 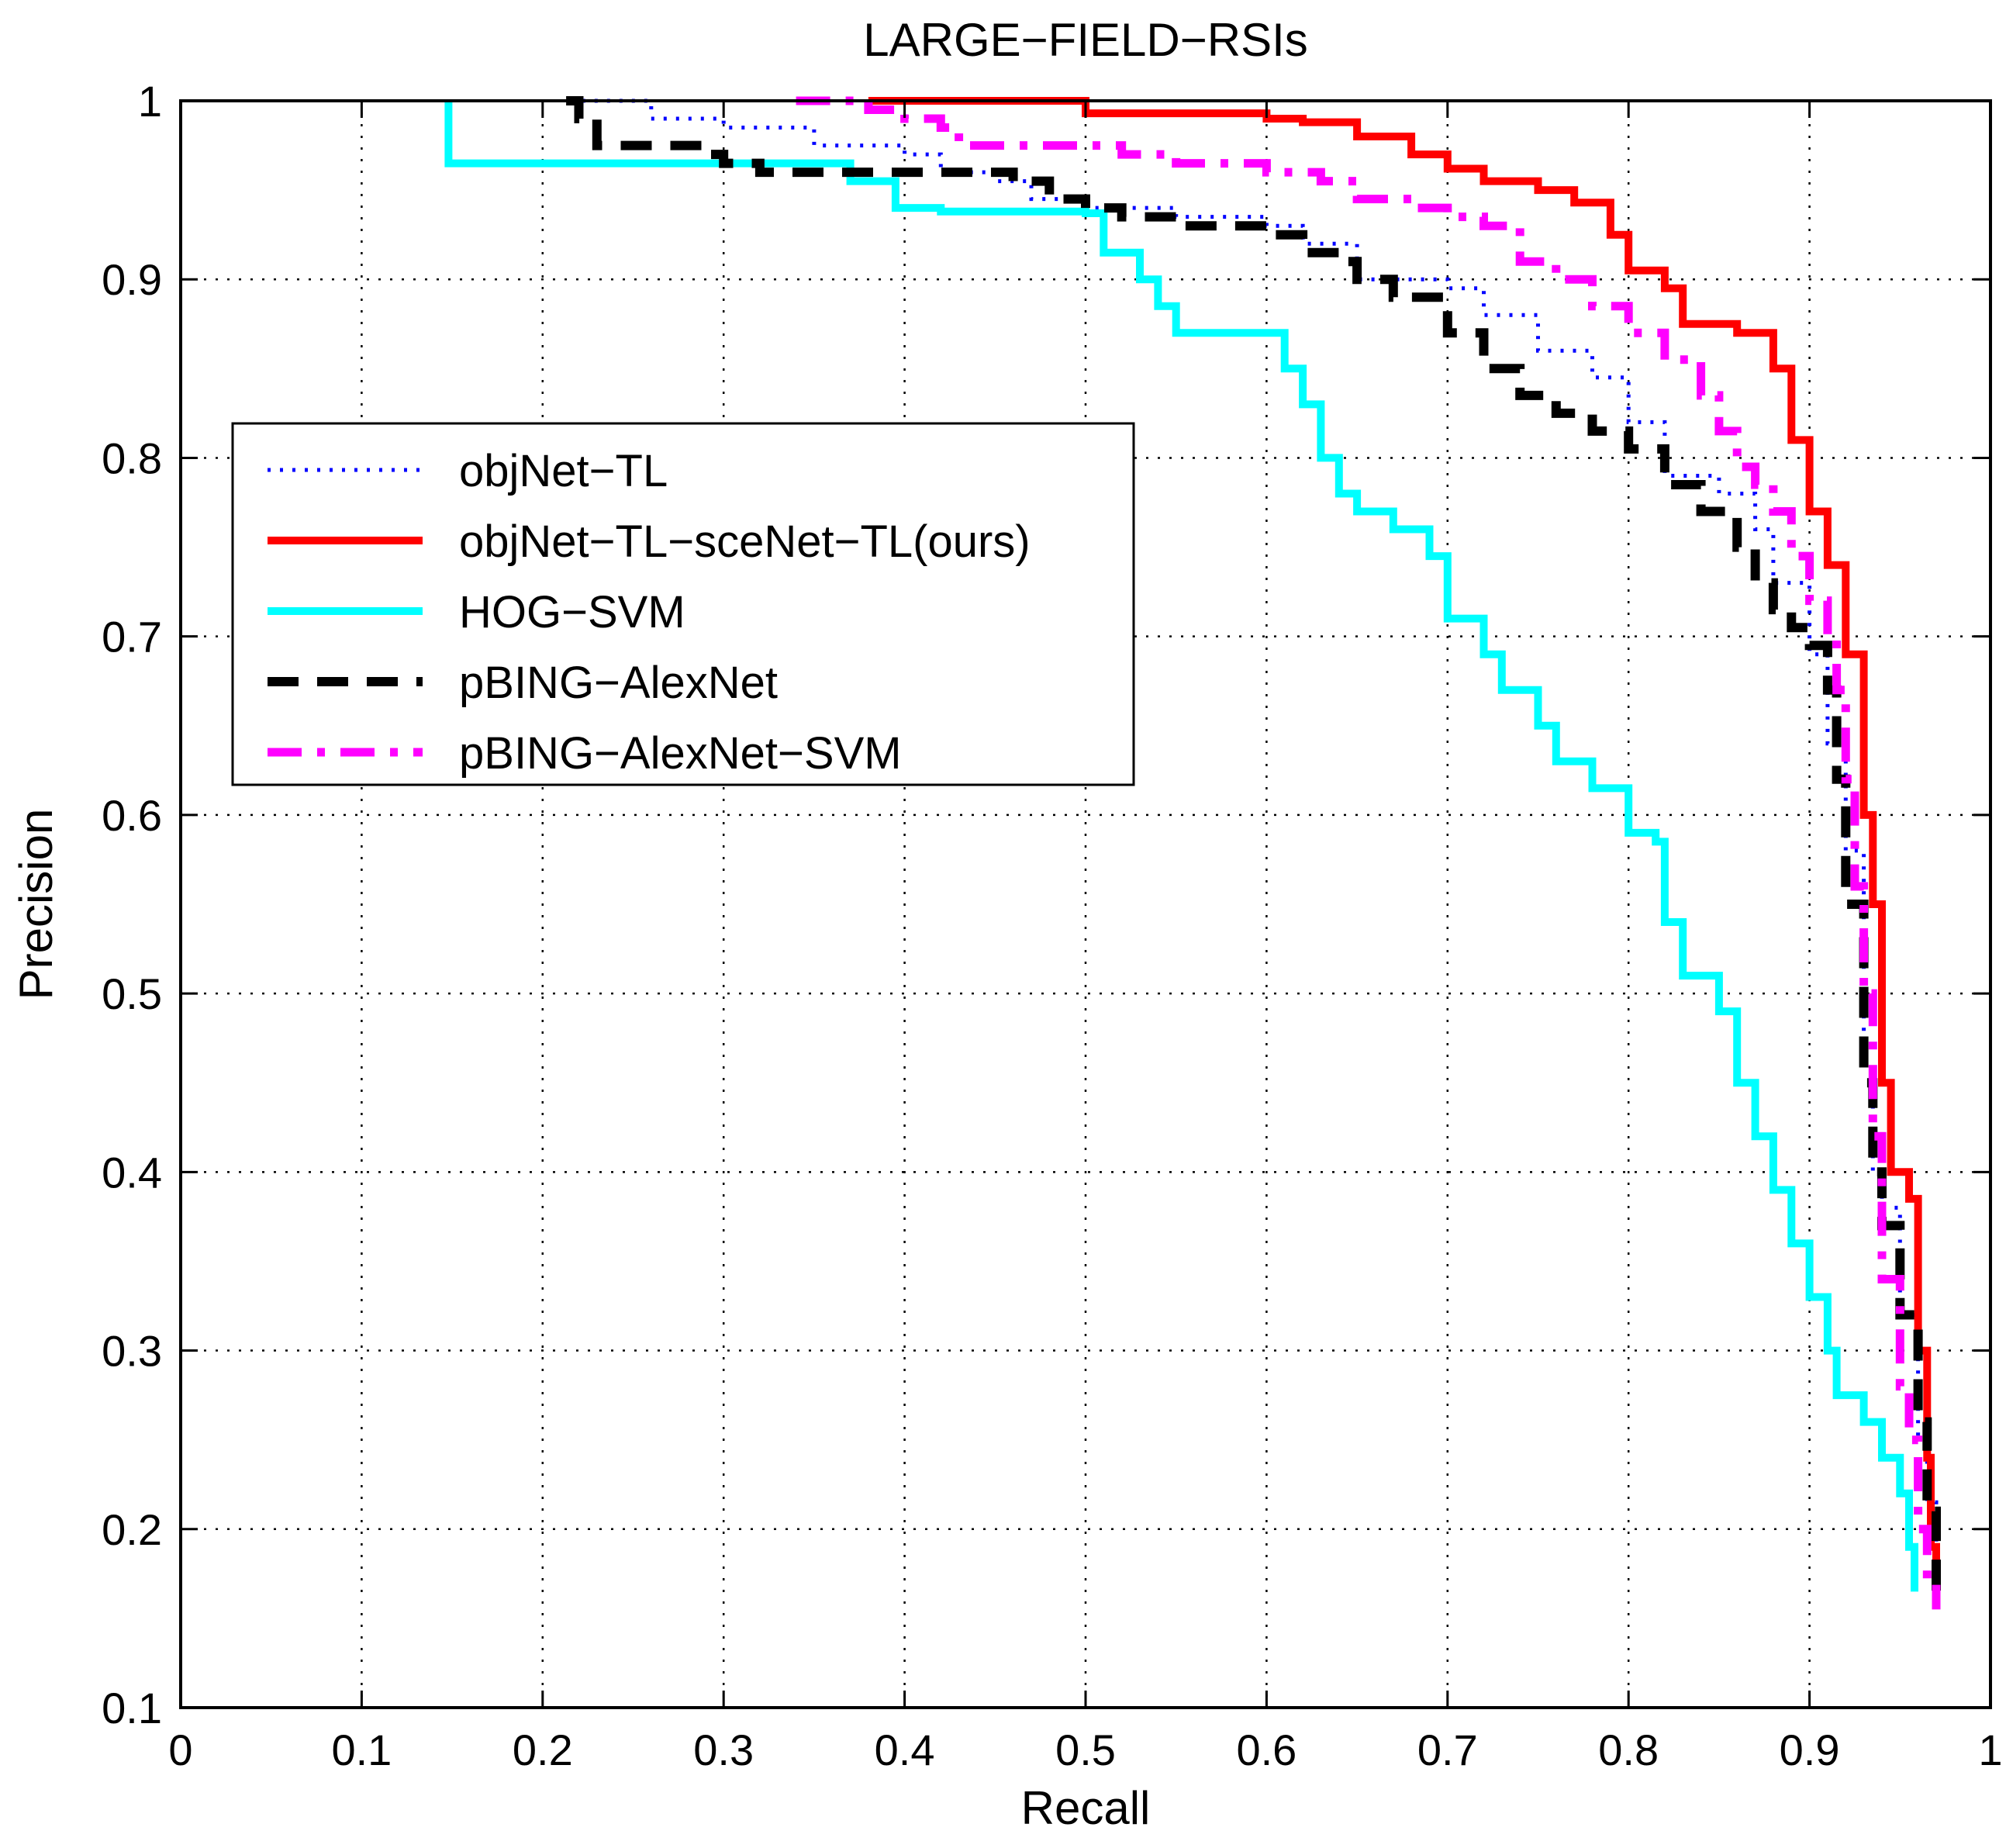 What do you see at coordinates (1085, 40) in the screenshot?
I see `chart-title: LARGE−FIELD−RSIs` at bounding box center [1085, 40].